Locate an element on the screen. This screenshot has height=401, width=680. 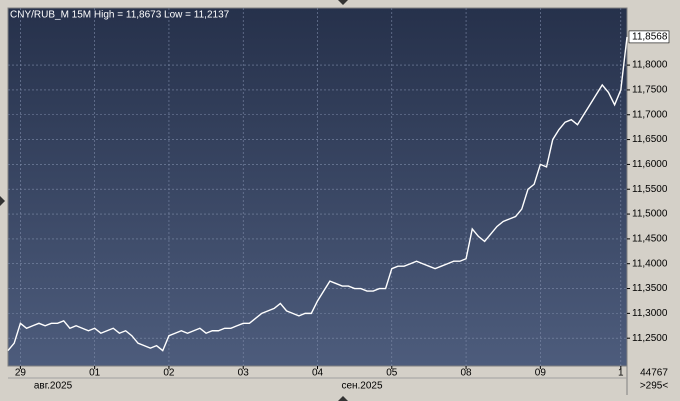
y-tick-label: 11,4000 is located at coordinates (650, 263).